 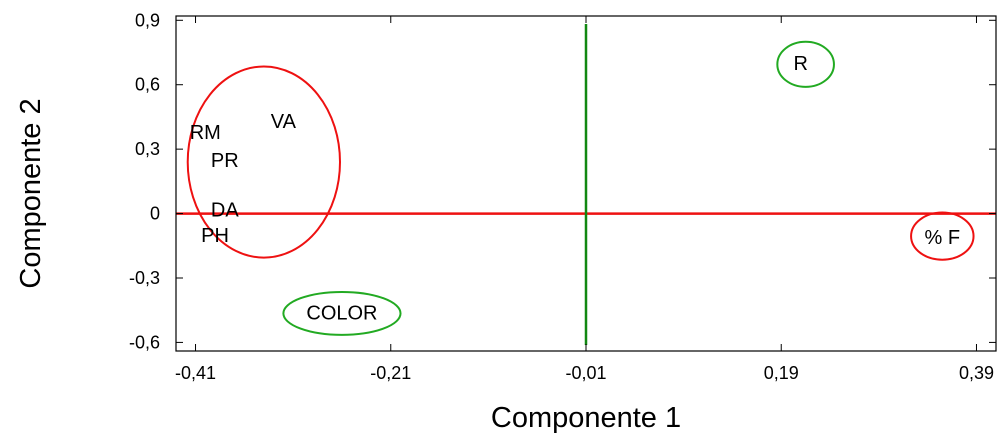 I want to click on y-tick-label: 0, so click(x=155, y=214).